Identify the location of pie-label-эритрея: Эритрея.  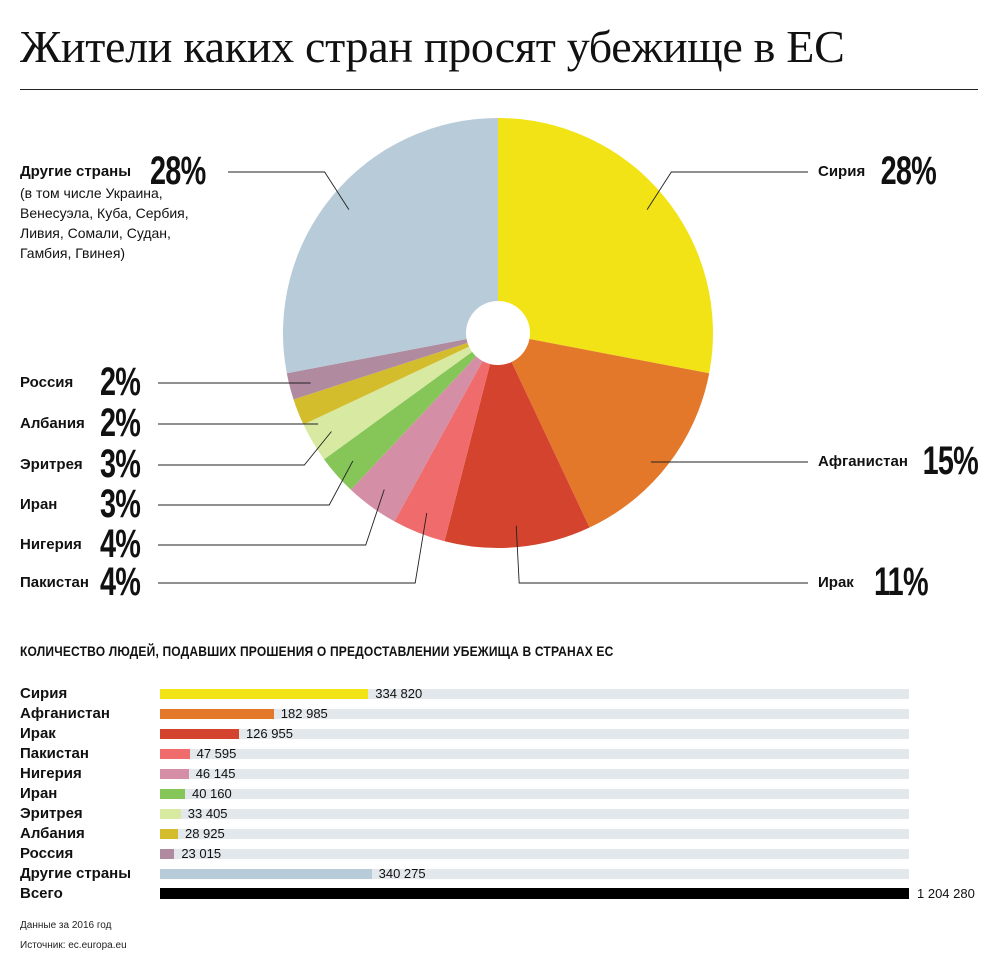
(51, 464).